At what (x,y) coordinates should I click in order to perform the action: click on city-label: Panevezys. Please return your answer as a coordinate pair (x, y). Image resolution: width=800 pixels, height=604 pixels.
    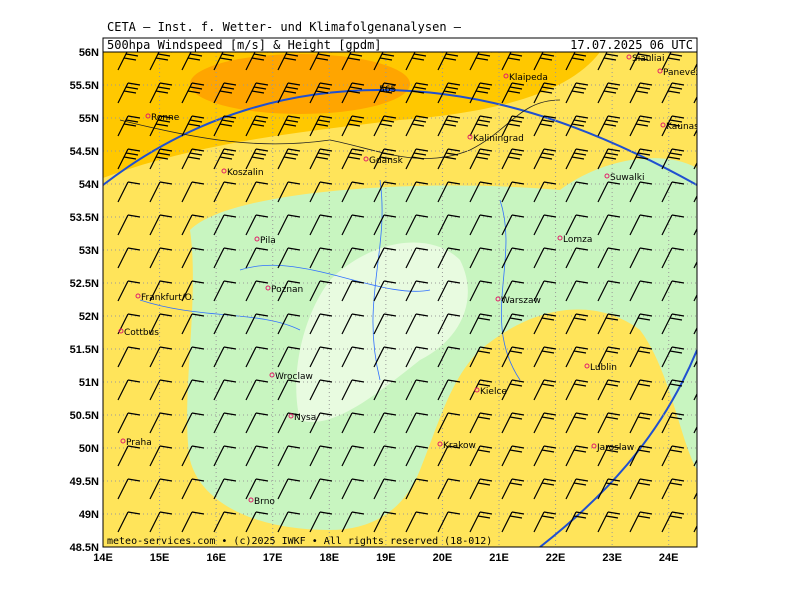
    Looking at the image, I should click on (687, 73).